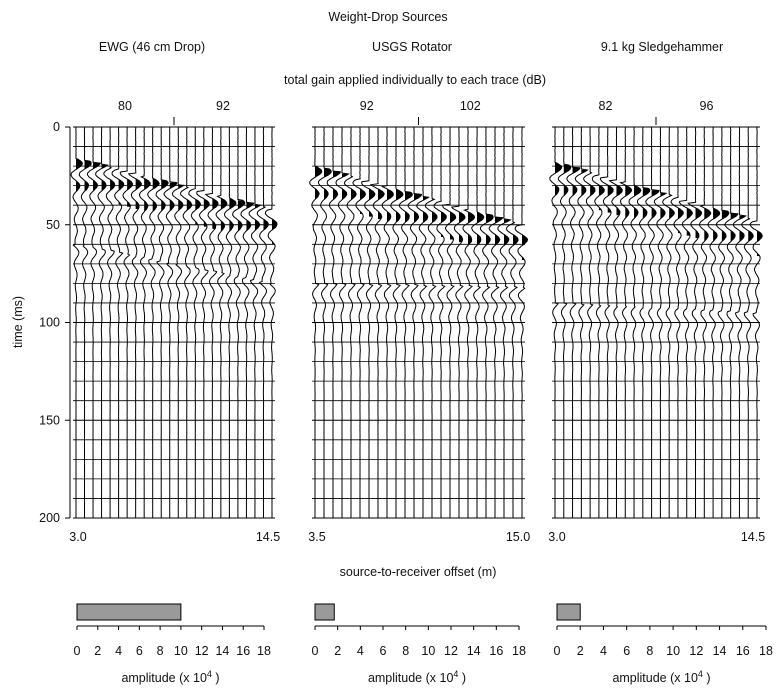  Describe the element at coordinates (367, 106) in the screenshot. I see `gain-label-near: 92` at that location.